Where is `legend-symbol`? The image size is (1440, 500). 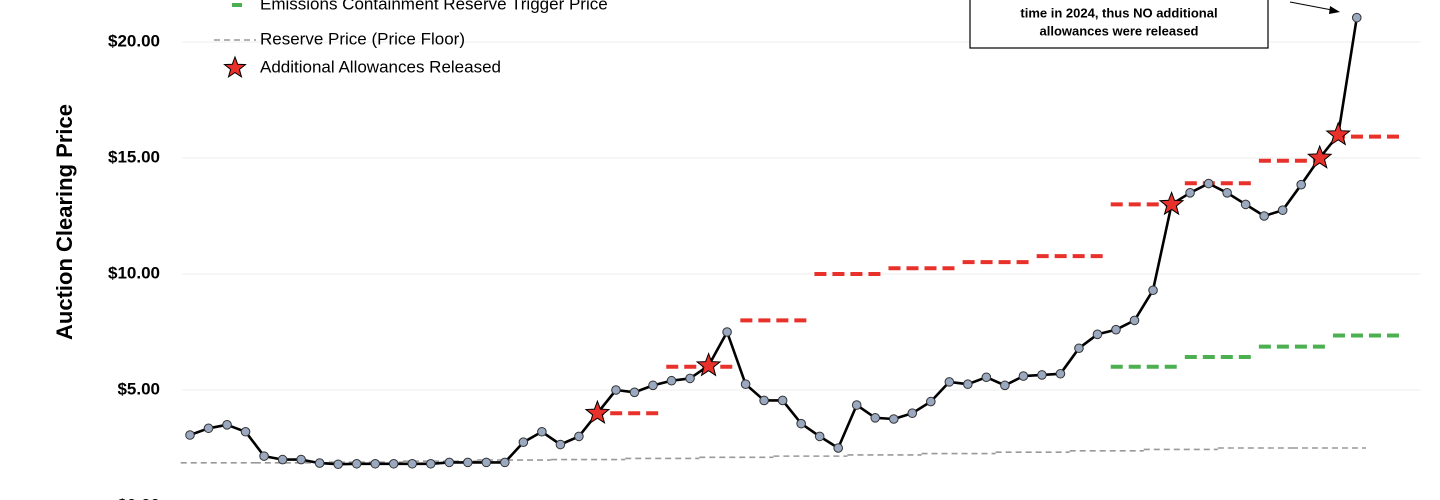
legend-symbol is located at coordinates (235, 67).